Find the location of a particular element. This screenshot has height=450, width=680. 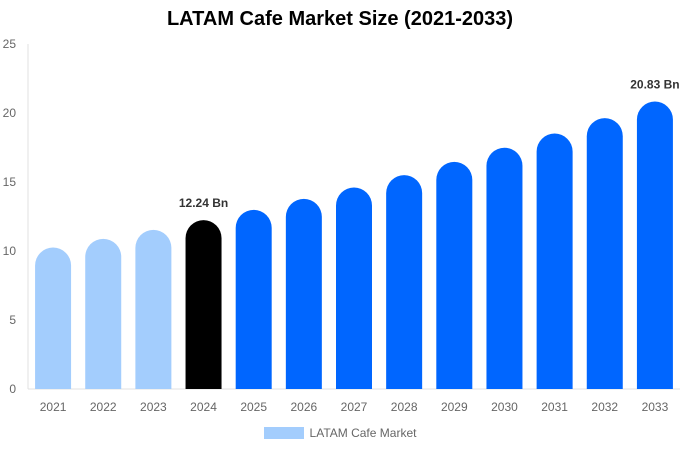

x-tick-label: 2027 is located at coordinates (354, 407).